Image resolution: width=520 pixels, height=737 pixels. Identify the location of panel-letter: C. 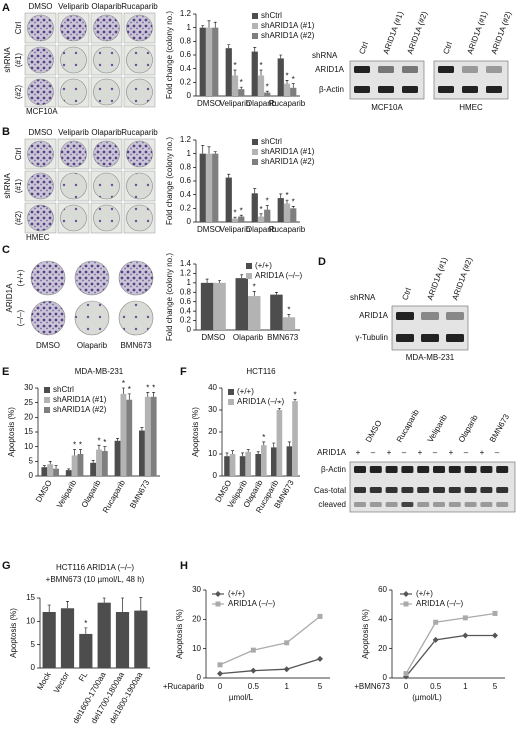
(6, 250).